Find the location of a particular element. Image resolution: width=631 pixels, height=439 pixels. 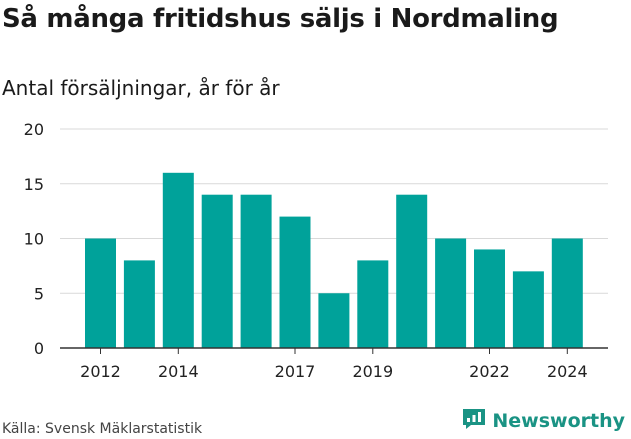

brand-name: Newsworthy is located at coordinates (558, 421).